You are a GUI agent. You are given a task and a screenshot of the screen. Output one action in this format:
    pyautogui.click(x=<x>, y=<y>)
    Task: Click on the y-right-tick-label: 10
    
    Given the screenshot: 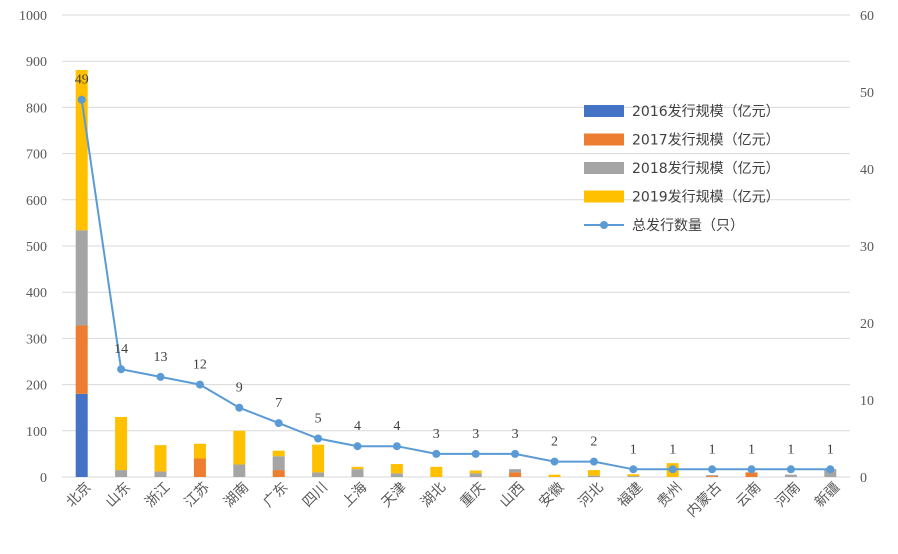 What is the action you would take?
    pyautogui.click(x=867, y=401)
    